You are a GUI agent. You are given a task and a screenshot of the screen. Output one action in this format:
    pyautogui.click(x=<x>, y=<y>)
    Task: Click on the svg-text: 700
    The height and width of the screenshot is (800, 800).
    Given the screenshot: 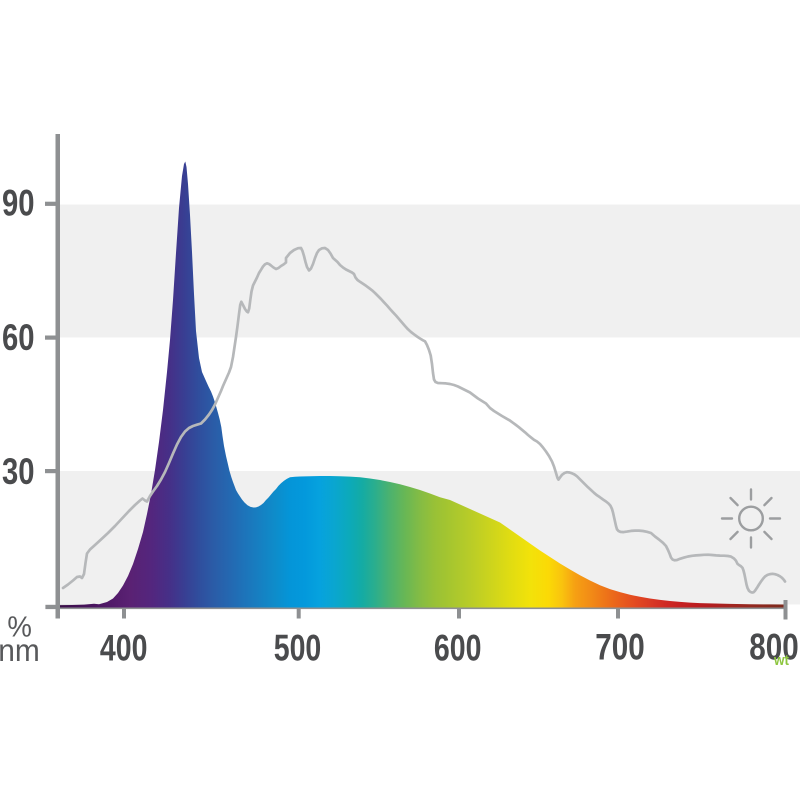 What is the action you would take?
    pyautogui.click(x=619, y=647)
    